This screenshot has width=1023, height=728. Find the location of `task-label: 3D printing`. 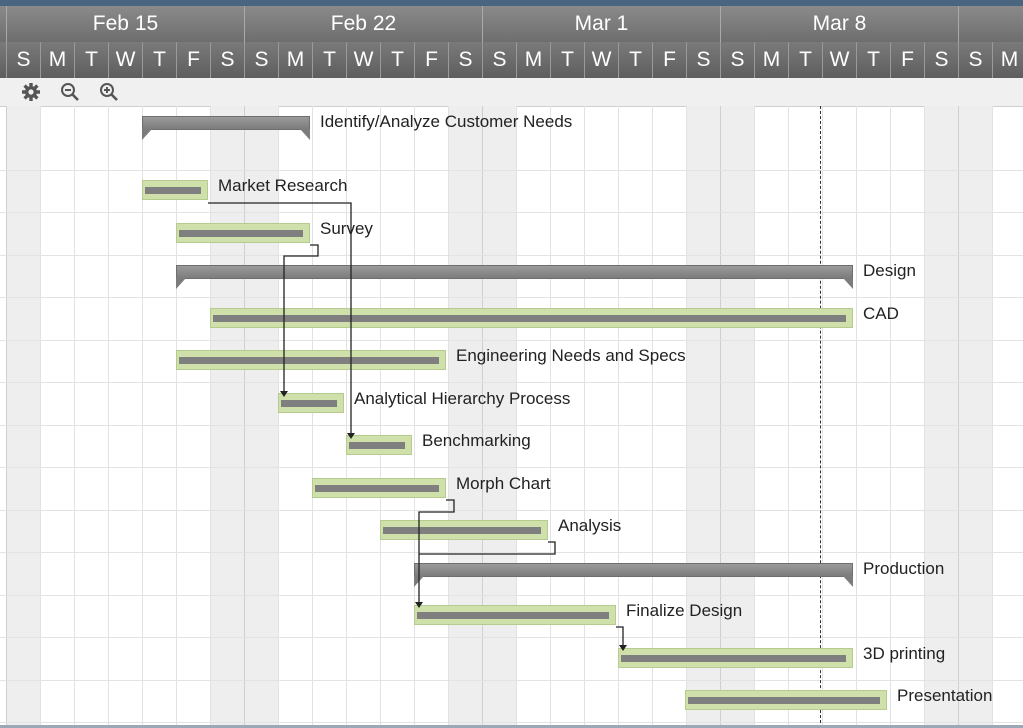

task-label: 3D printing is located at coordinates (904, 653).